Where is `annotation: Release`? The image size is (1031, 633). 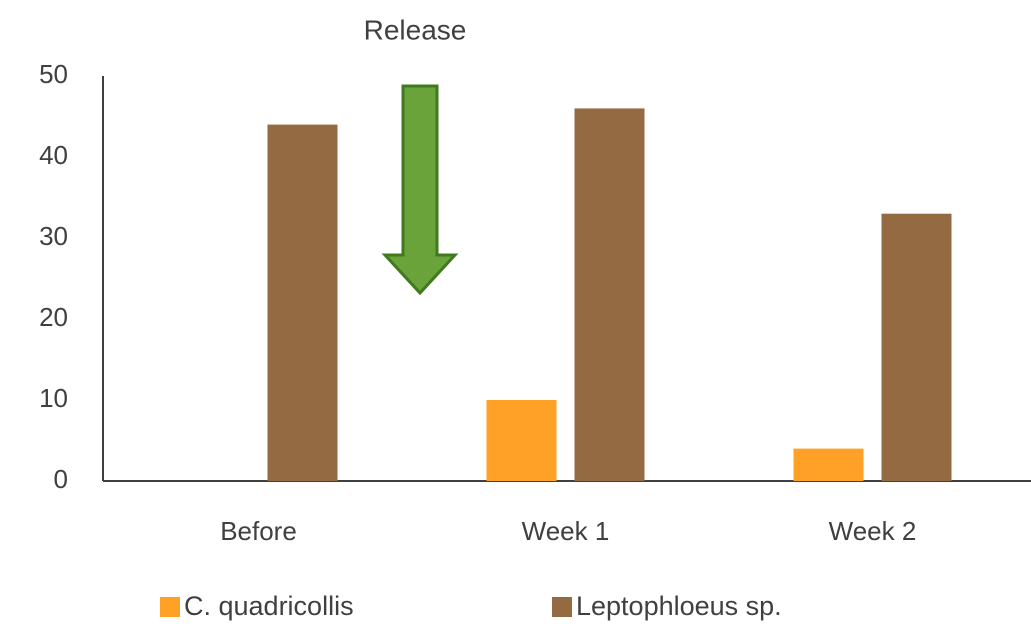 annotation: Release is located at coordinates (415, 29).